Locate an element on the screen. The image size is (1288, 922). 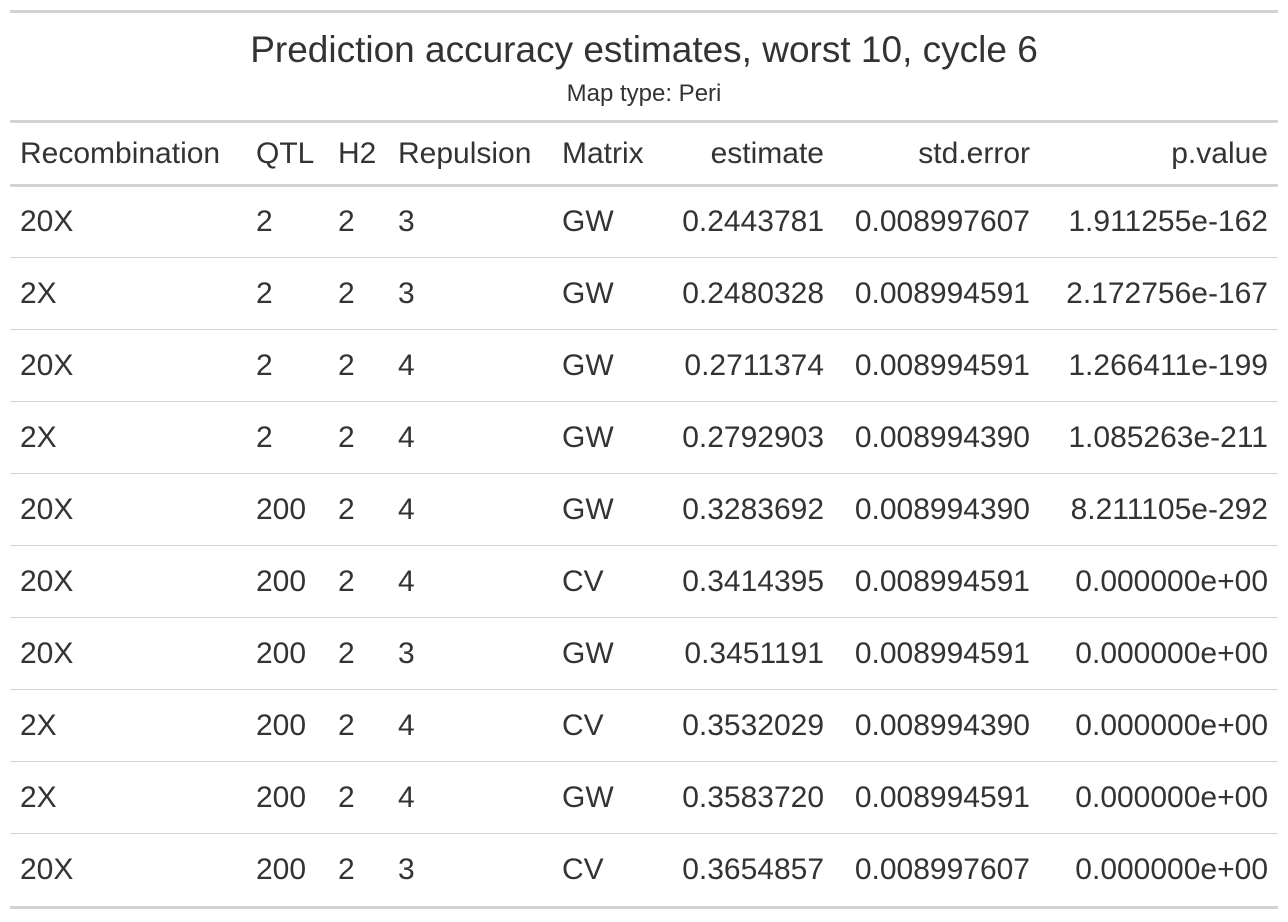
col-header-h2: H2 is located at coordinates (357, 153).